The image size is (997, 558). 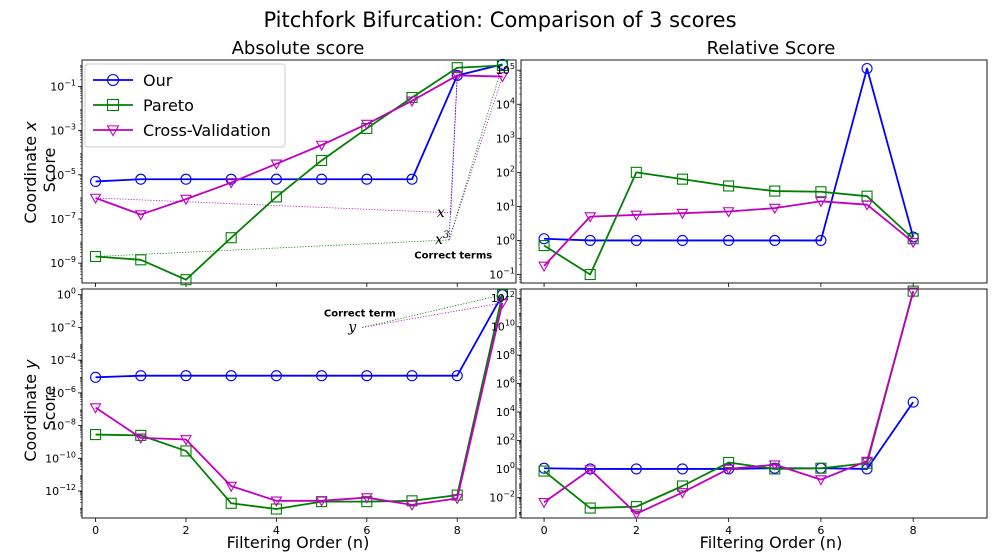 What do you see at coordinates (453, 256) in the screenshot?
I see `abs-x-annotation: Correct terms` at bounding box center [453, 256].